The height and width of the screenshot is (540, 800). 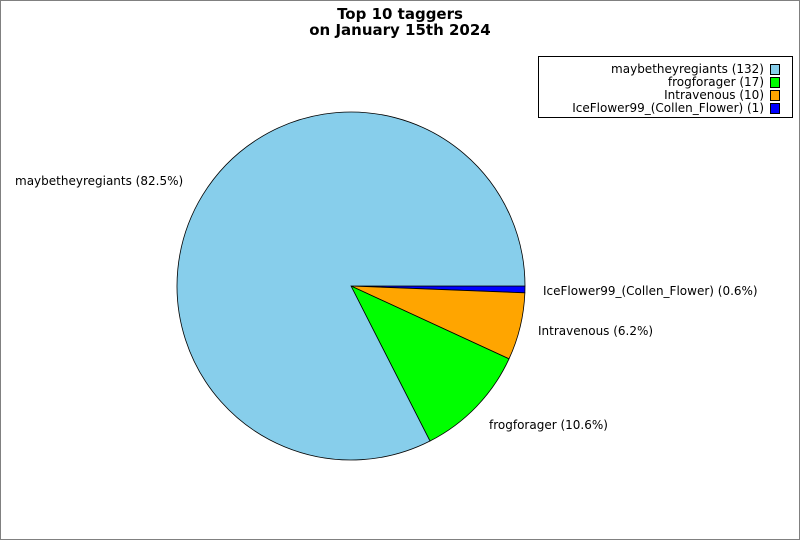 I want to click on slice-label: IceFlower99_(Collen_Flower) (0.6%), so click(x=650, y=291).